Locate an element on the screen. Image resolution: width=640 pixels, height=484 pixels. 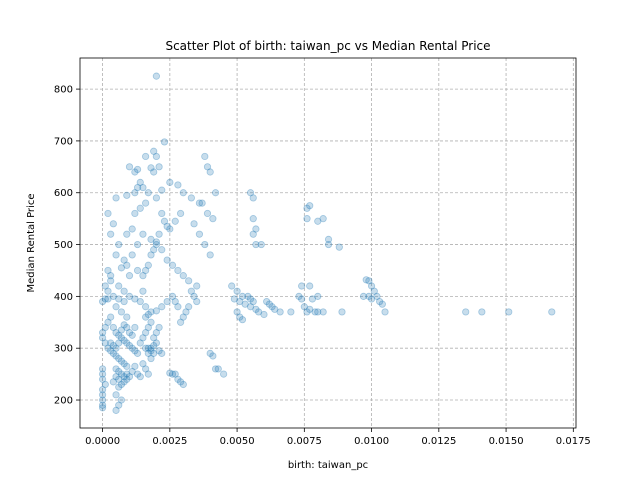
y-tick-label: 300 is located at coordinates (63, 349).